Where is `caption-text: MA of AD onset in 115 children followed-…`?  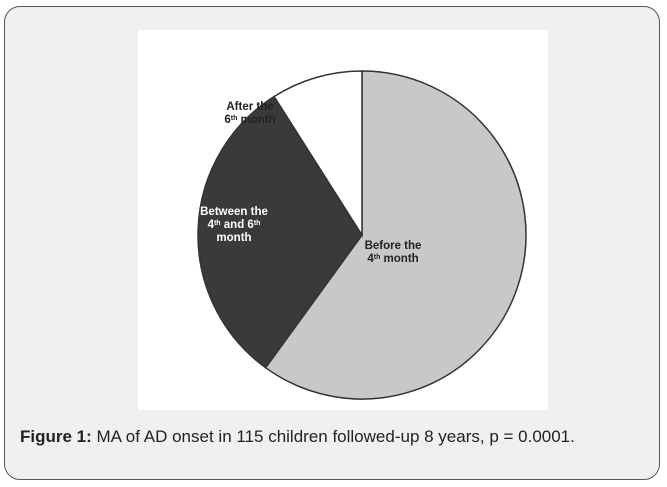 caption-text: MA of AD onset in 115 children followed-… is located at coordinates (333, 436).